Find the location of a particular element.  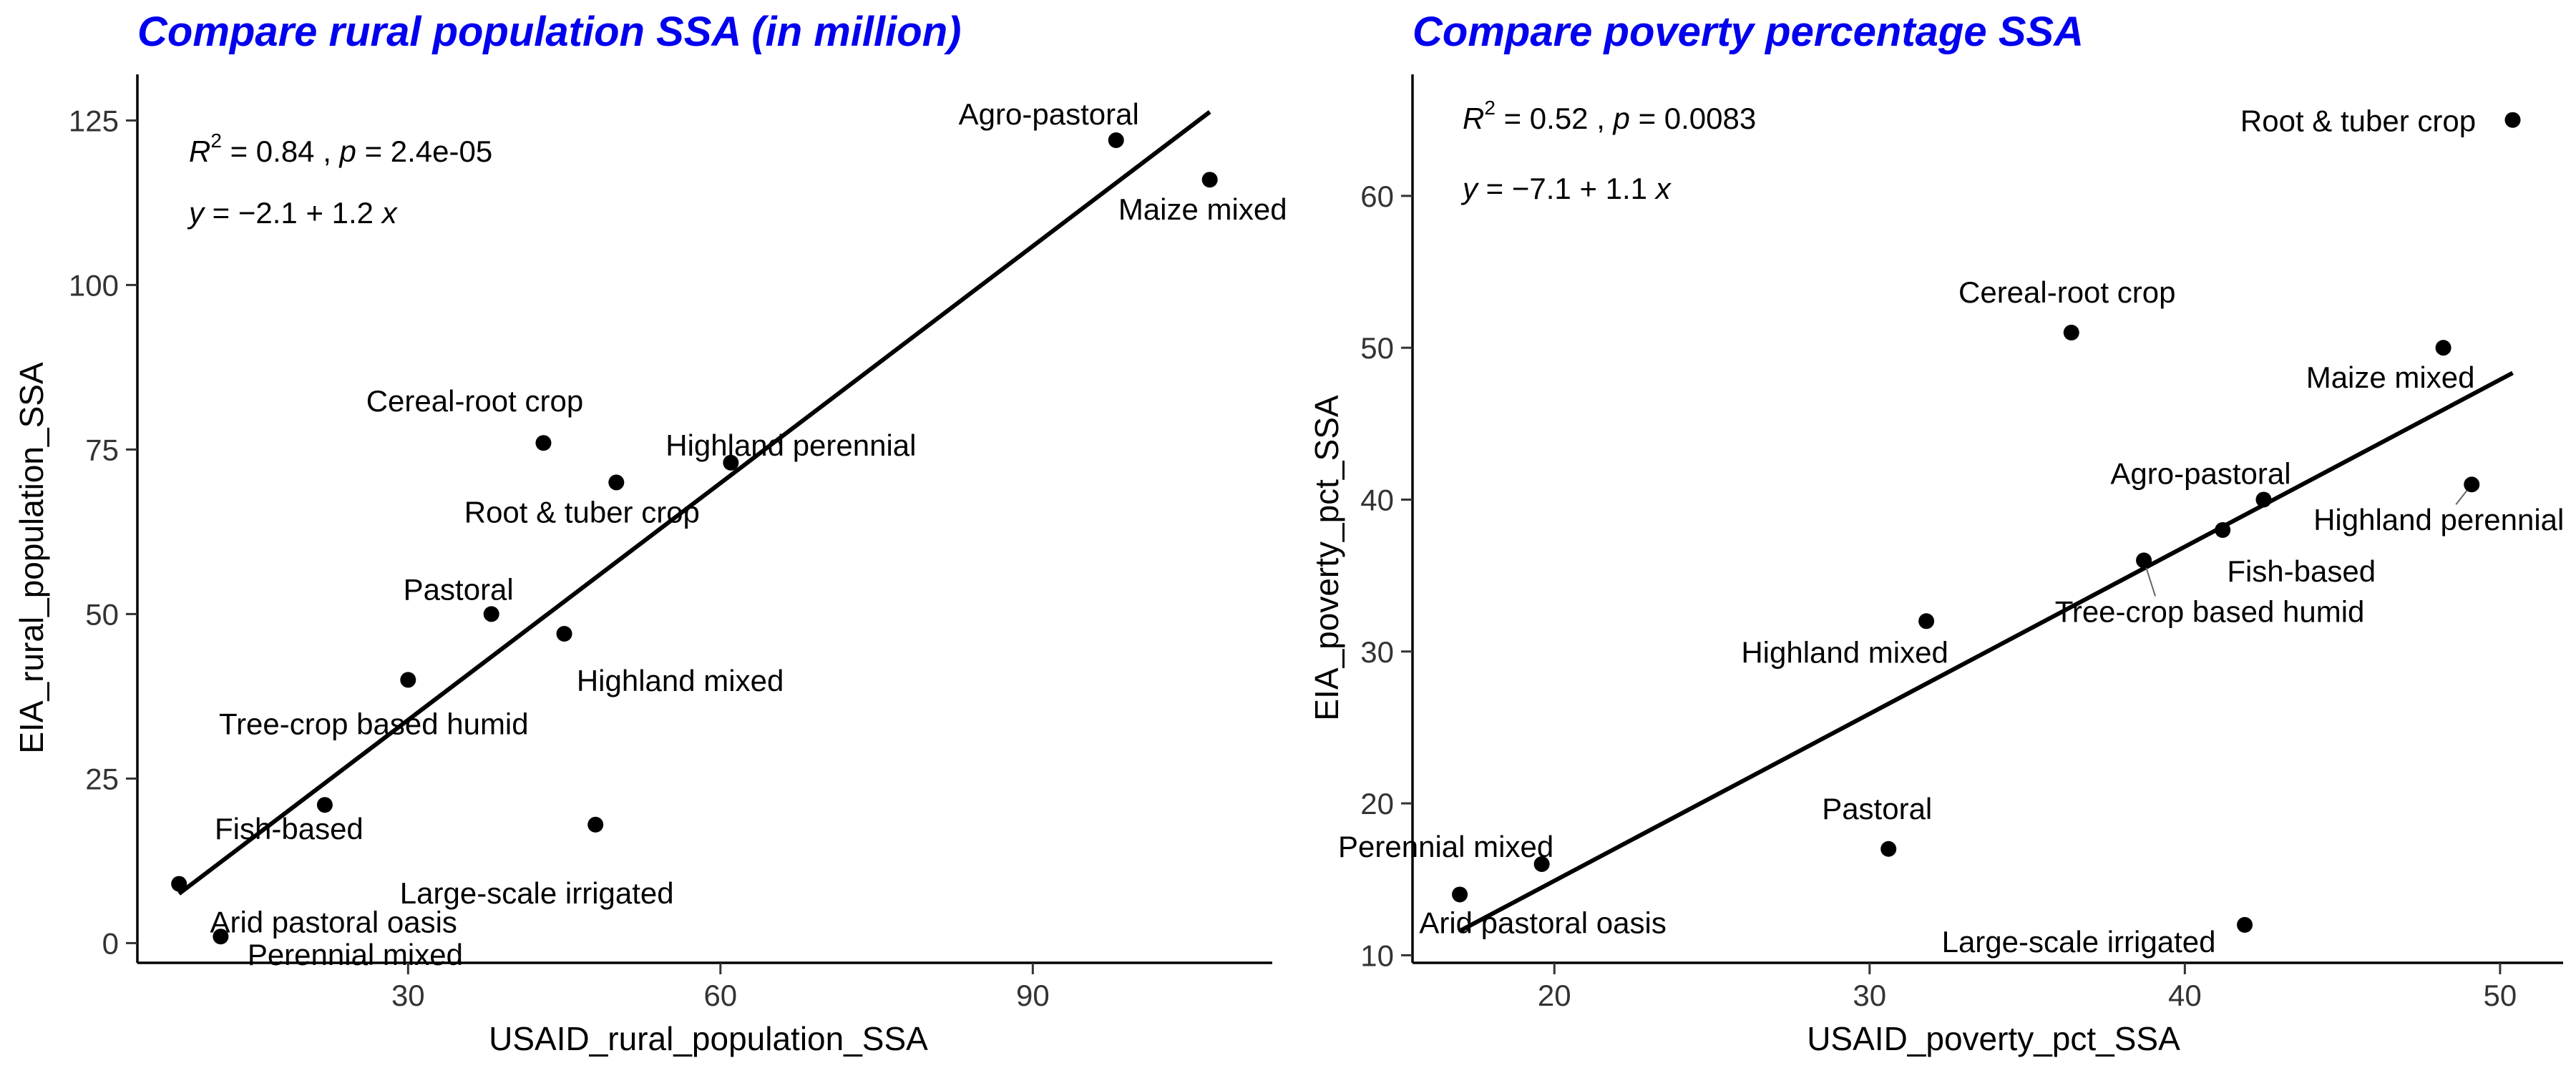

eq-coefficients: = −2.1 + 1.2 is located at coordinates (293, 213).